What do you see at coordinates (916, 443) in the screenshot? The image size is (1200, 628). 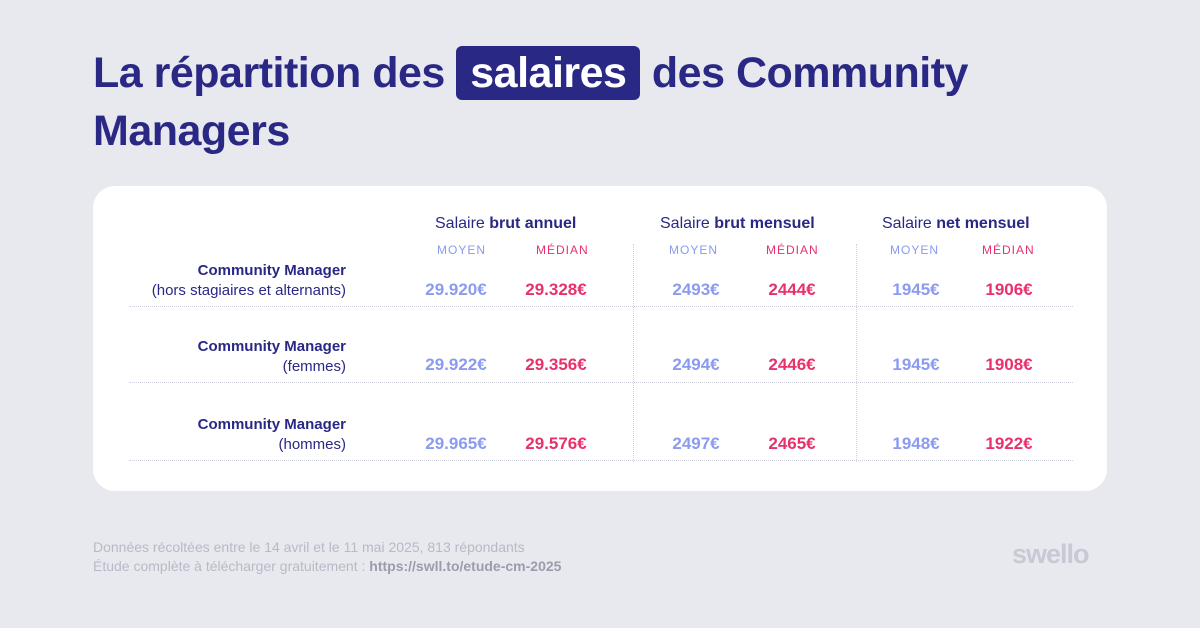 I see `value-net-mensuel-moyen: 1948€` at bounding box center [916, 443].